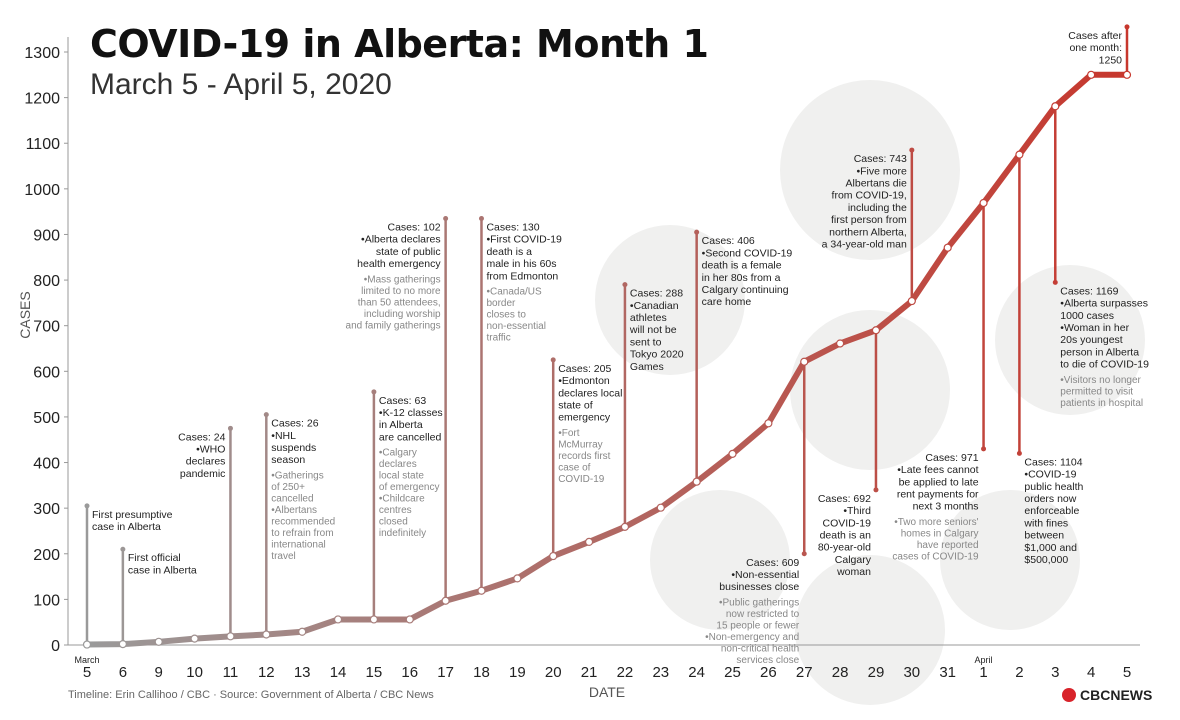 The image size is (1180, 720). I want to click on annotation-note: travel, so click(283, 556).